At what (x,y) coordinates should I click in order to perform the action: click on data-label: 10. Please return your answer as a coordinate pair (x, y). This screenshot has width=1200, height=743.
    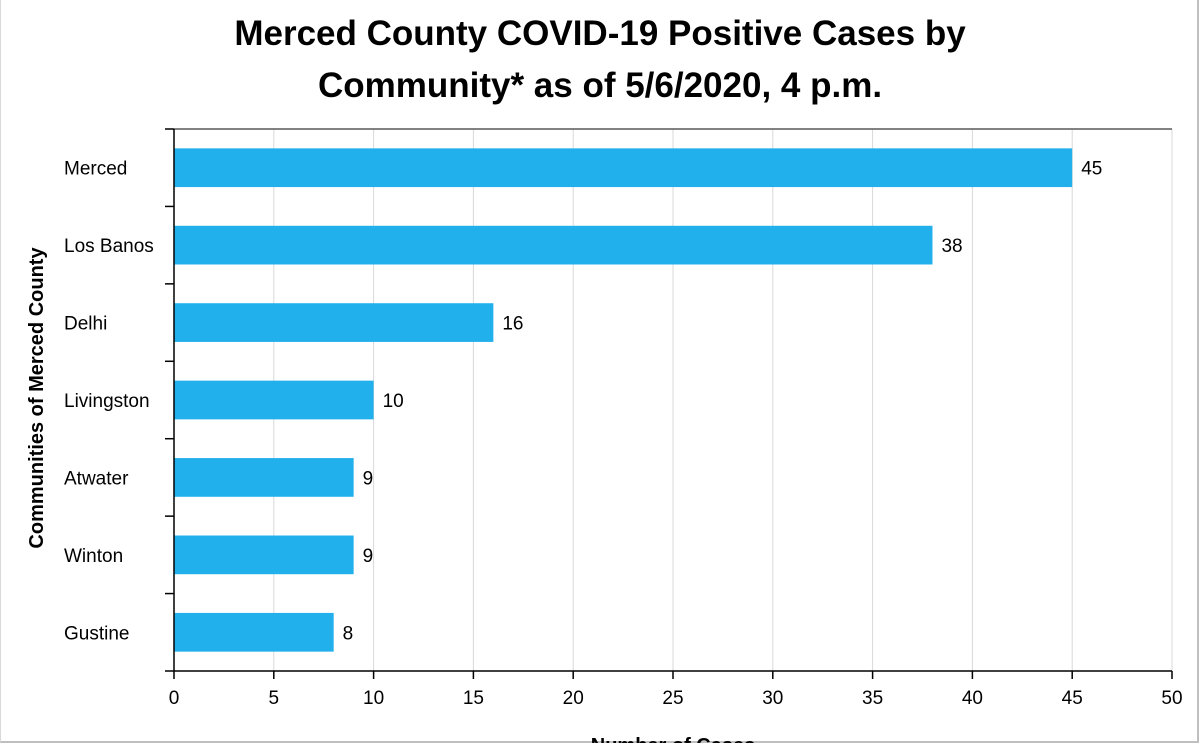
    Looking at the image, I should click on (393, 401).